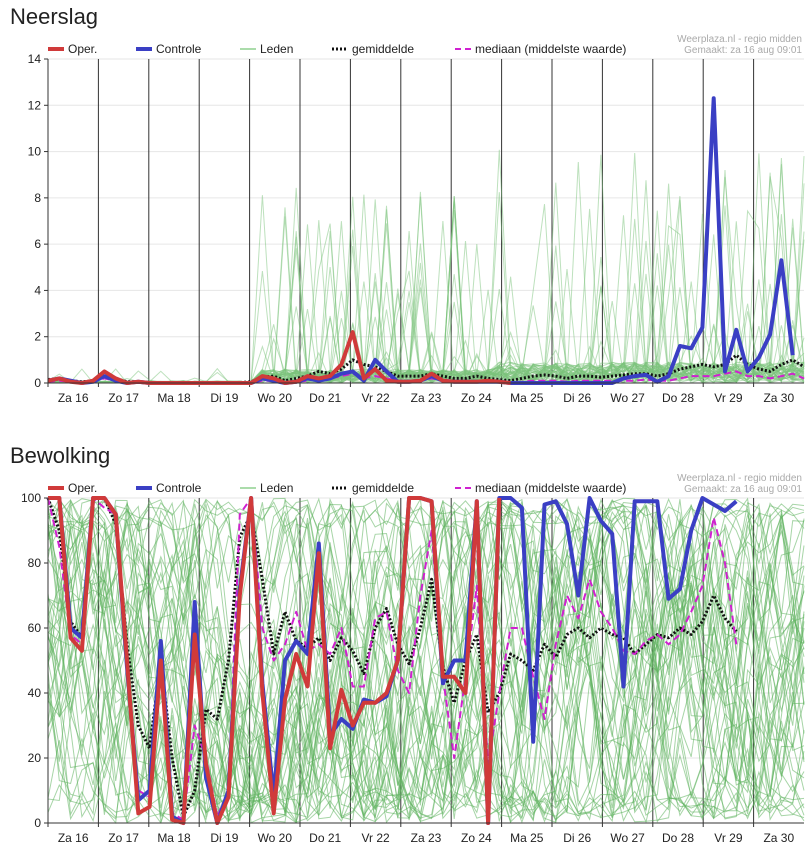 The image size is (812, 853). Describe the element at coordinates (60, 455) in the screenshot. I see `chart-title-bewolking: Bewolking` at that location.